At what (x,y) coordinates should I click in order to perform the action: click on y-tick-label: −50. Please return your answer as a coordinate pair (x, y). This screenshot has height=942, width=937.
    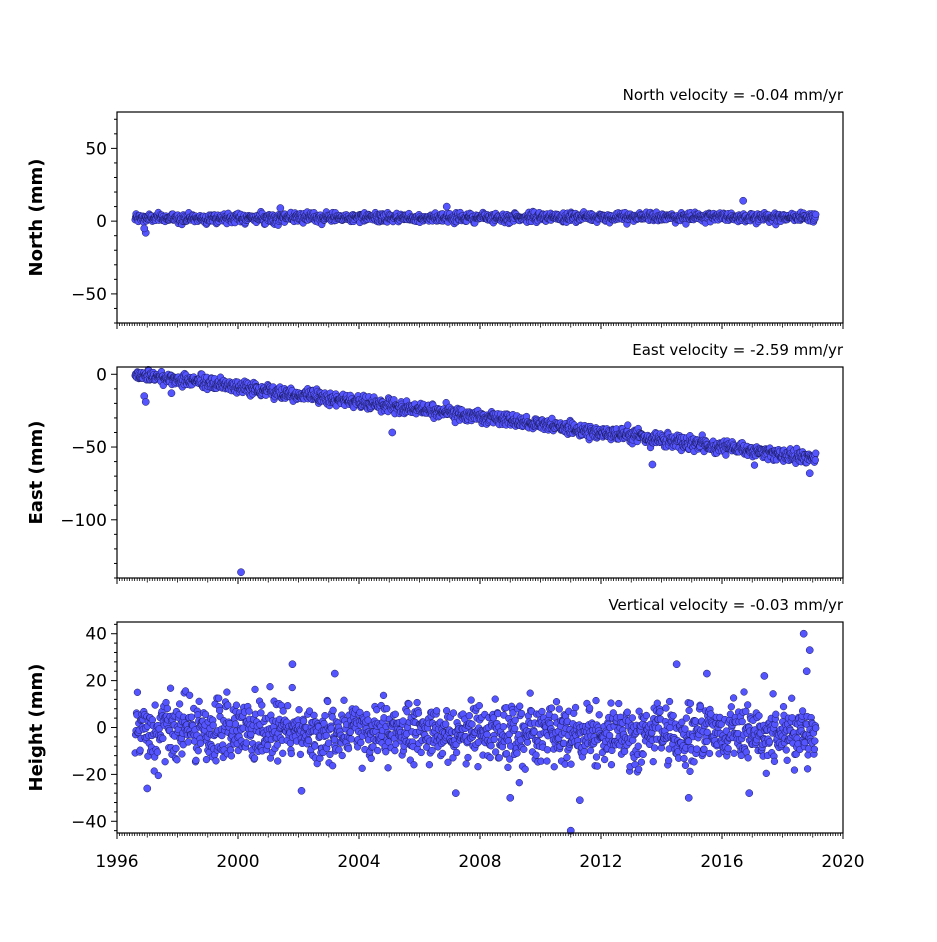
    Looking at the image, I should click on (89, 448).